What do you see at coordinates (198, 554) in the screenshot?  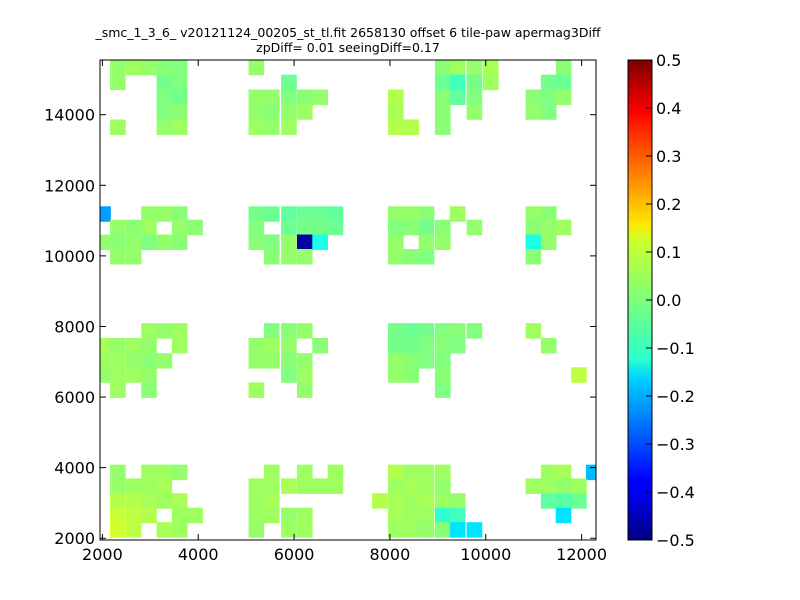 I see `x-tick-label: 4000` at bounding box center [198, 554].